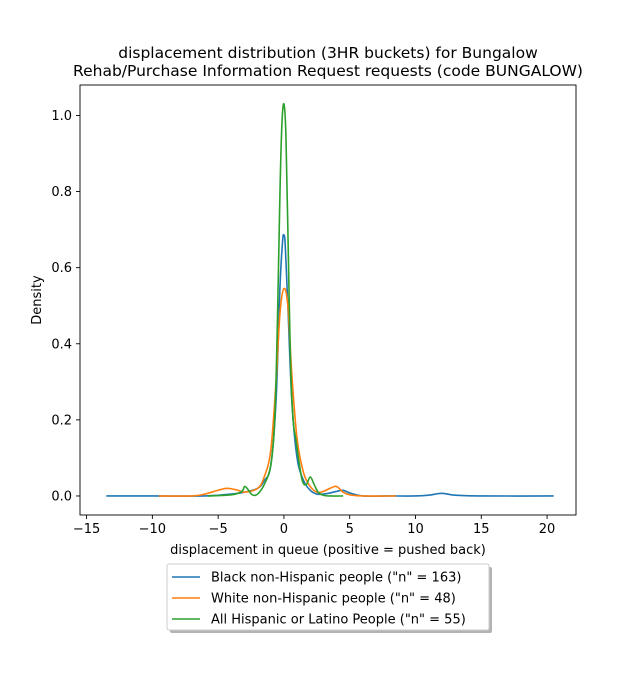  What do you see at coordinates (86, 529) in the screenshot?
I see `x-tick-label: −15` at bounding box center [86, 529].